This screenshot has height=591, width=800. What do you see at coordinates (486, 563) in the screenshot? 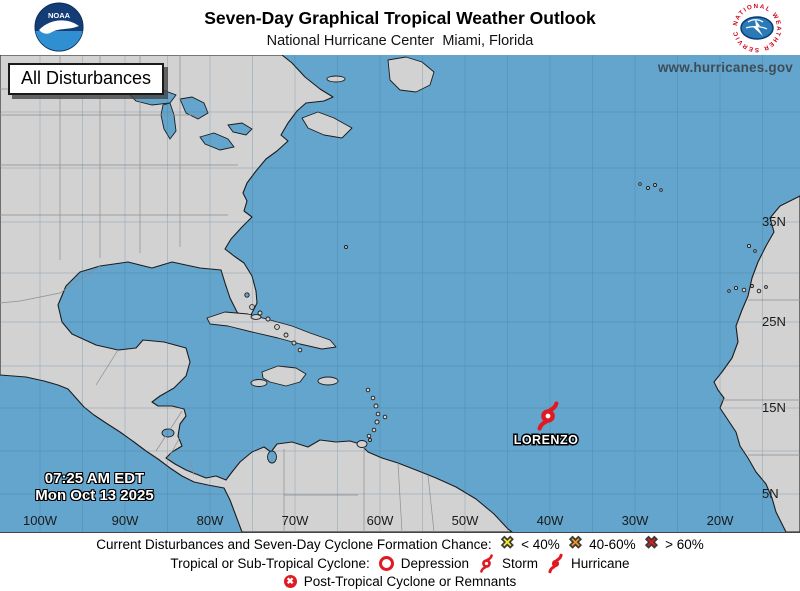
I see `storm-icon` at bounding box center [486, 563].